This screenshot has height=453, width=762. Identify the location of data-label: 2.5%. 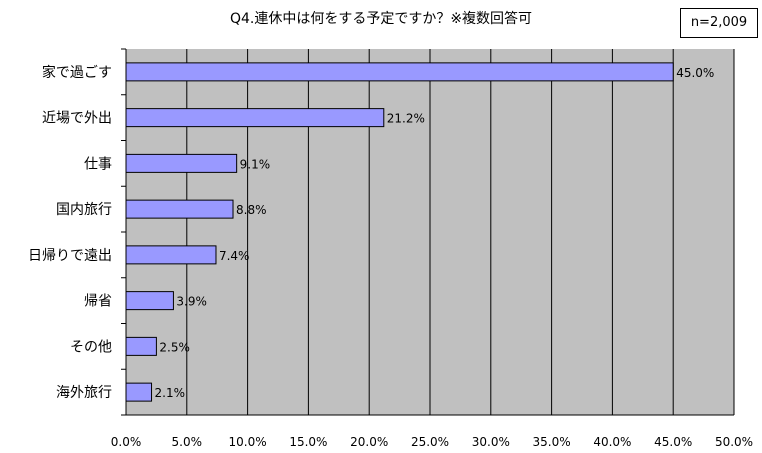
(174, 347).